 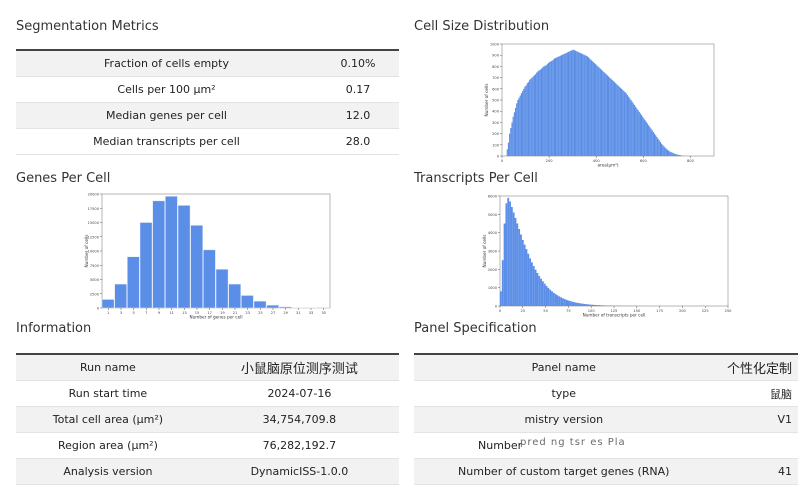 What do you see at coordinates (493, 288) in the screenshot?
I see `y-tick-label: 1000` at bounding box center [493, 288].